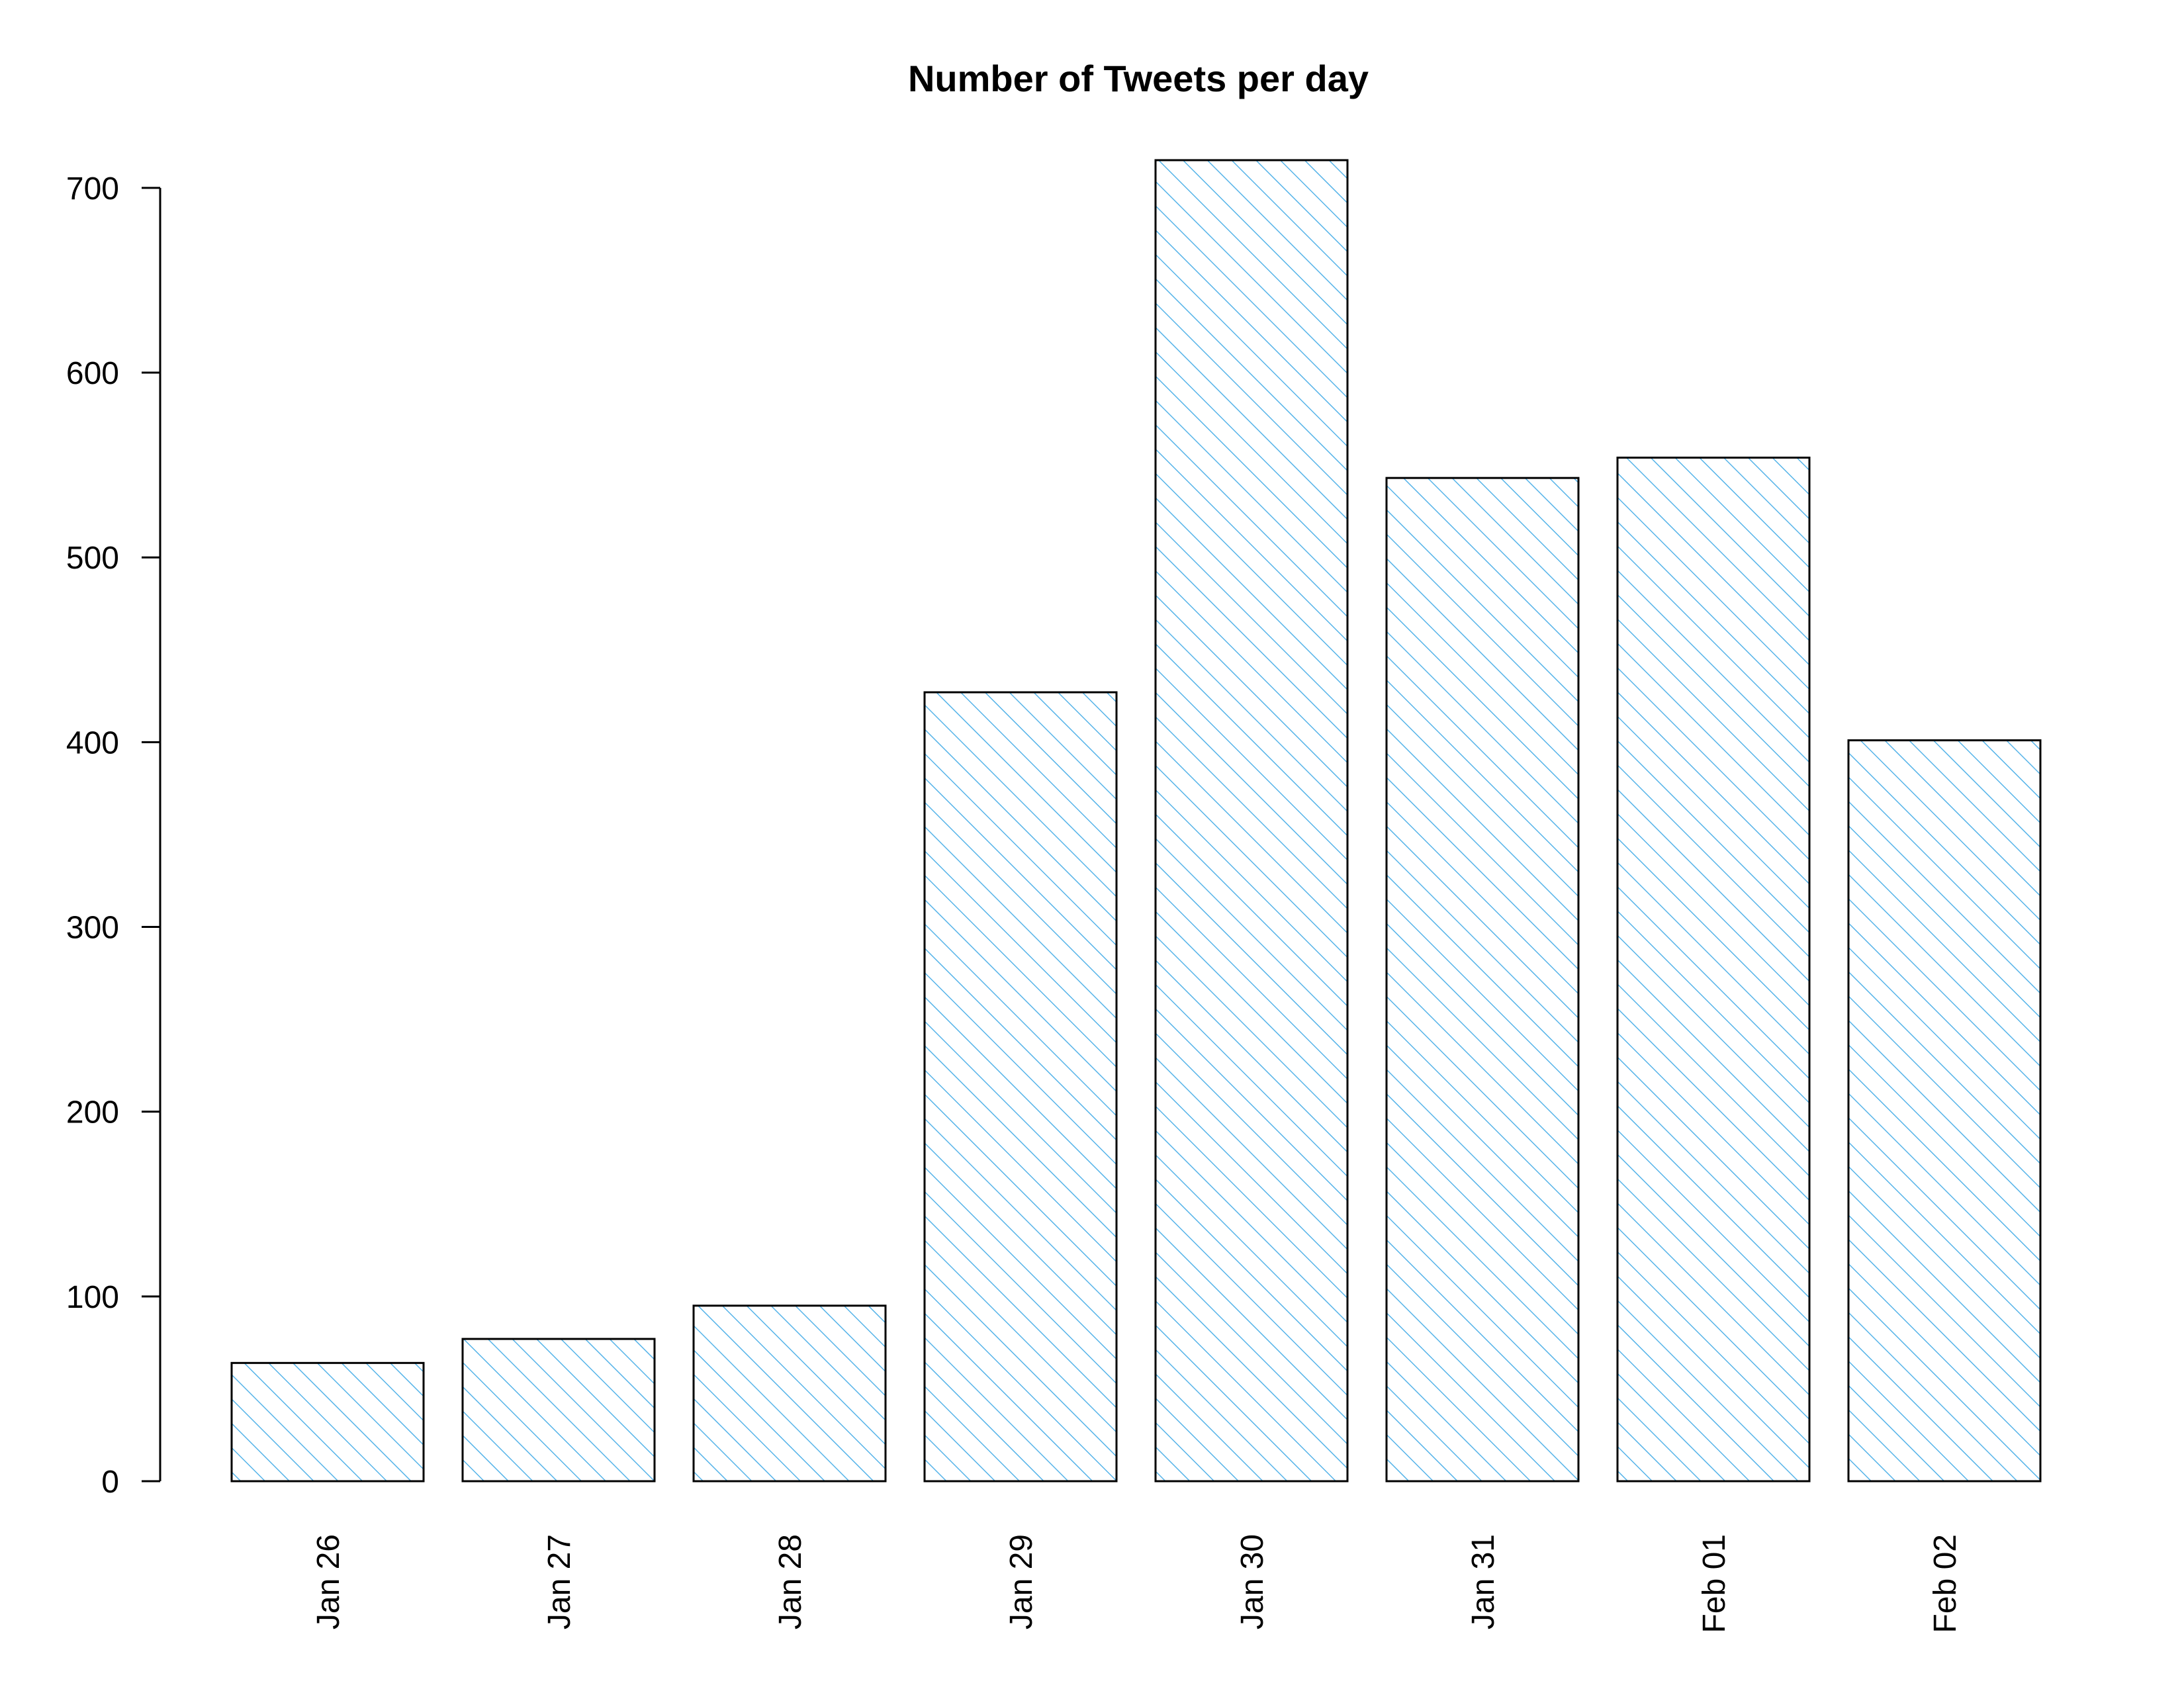 The image size is (2184, 1691). I want to click on x-tick-label: Jan 30, so click(1252, 1582).